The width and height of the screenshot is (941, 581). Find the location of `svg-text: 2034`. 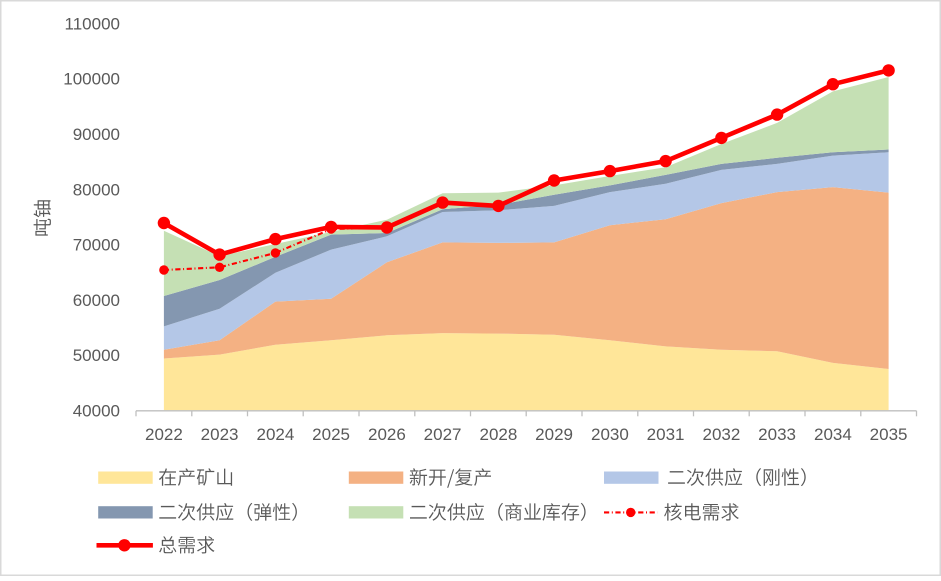

svg-text: 2034 is located at coordinates (833, 434).